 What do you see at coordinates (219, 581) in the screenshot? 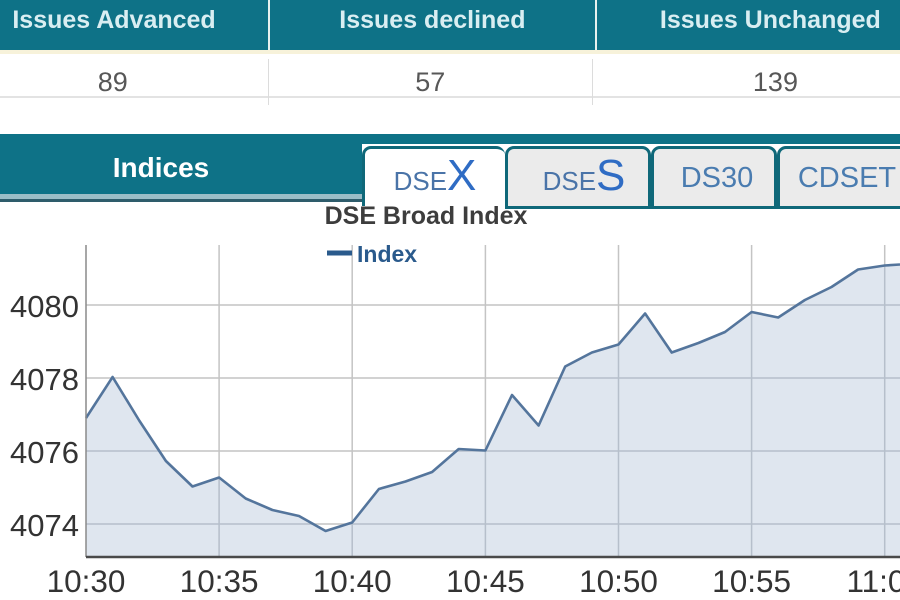
I see `svg-text: 10:35` at bounding box center [219, 581].